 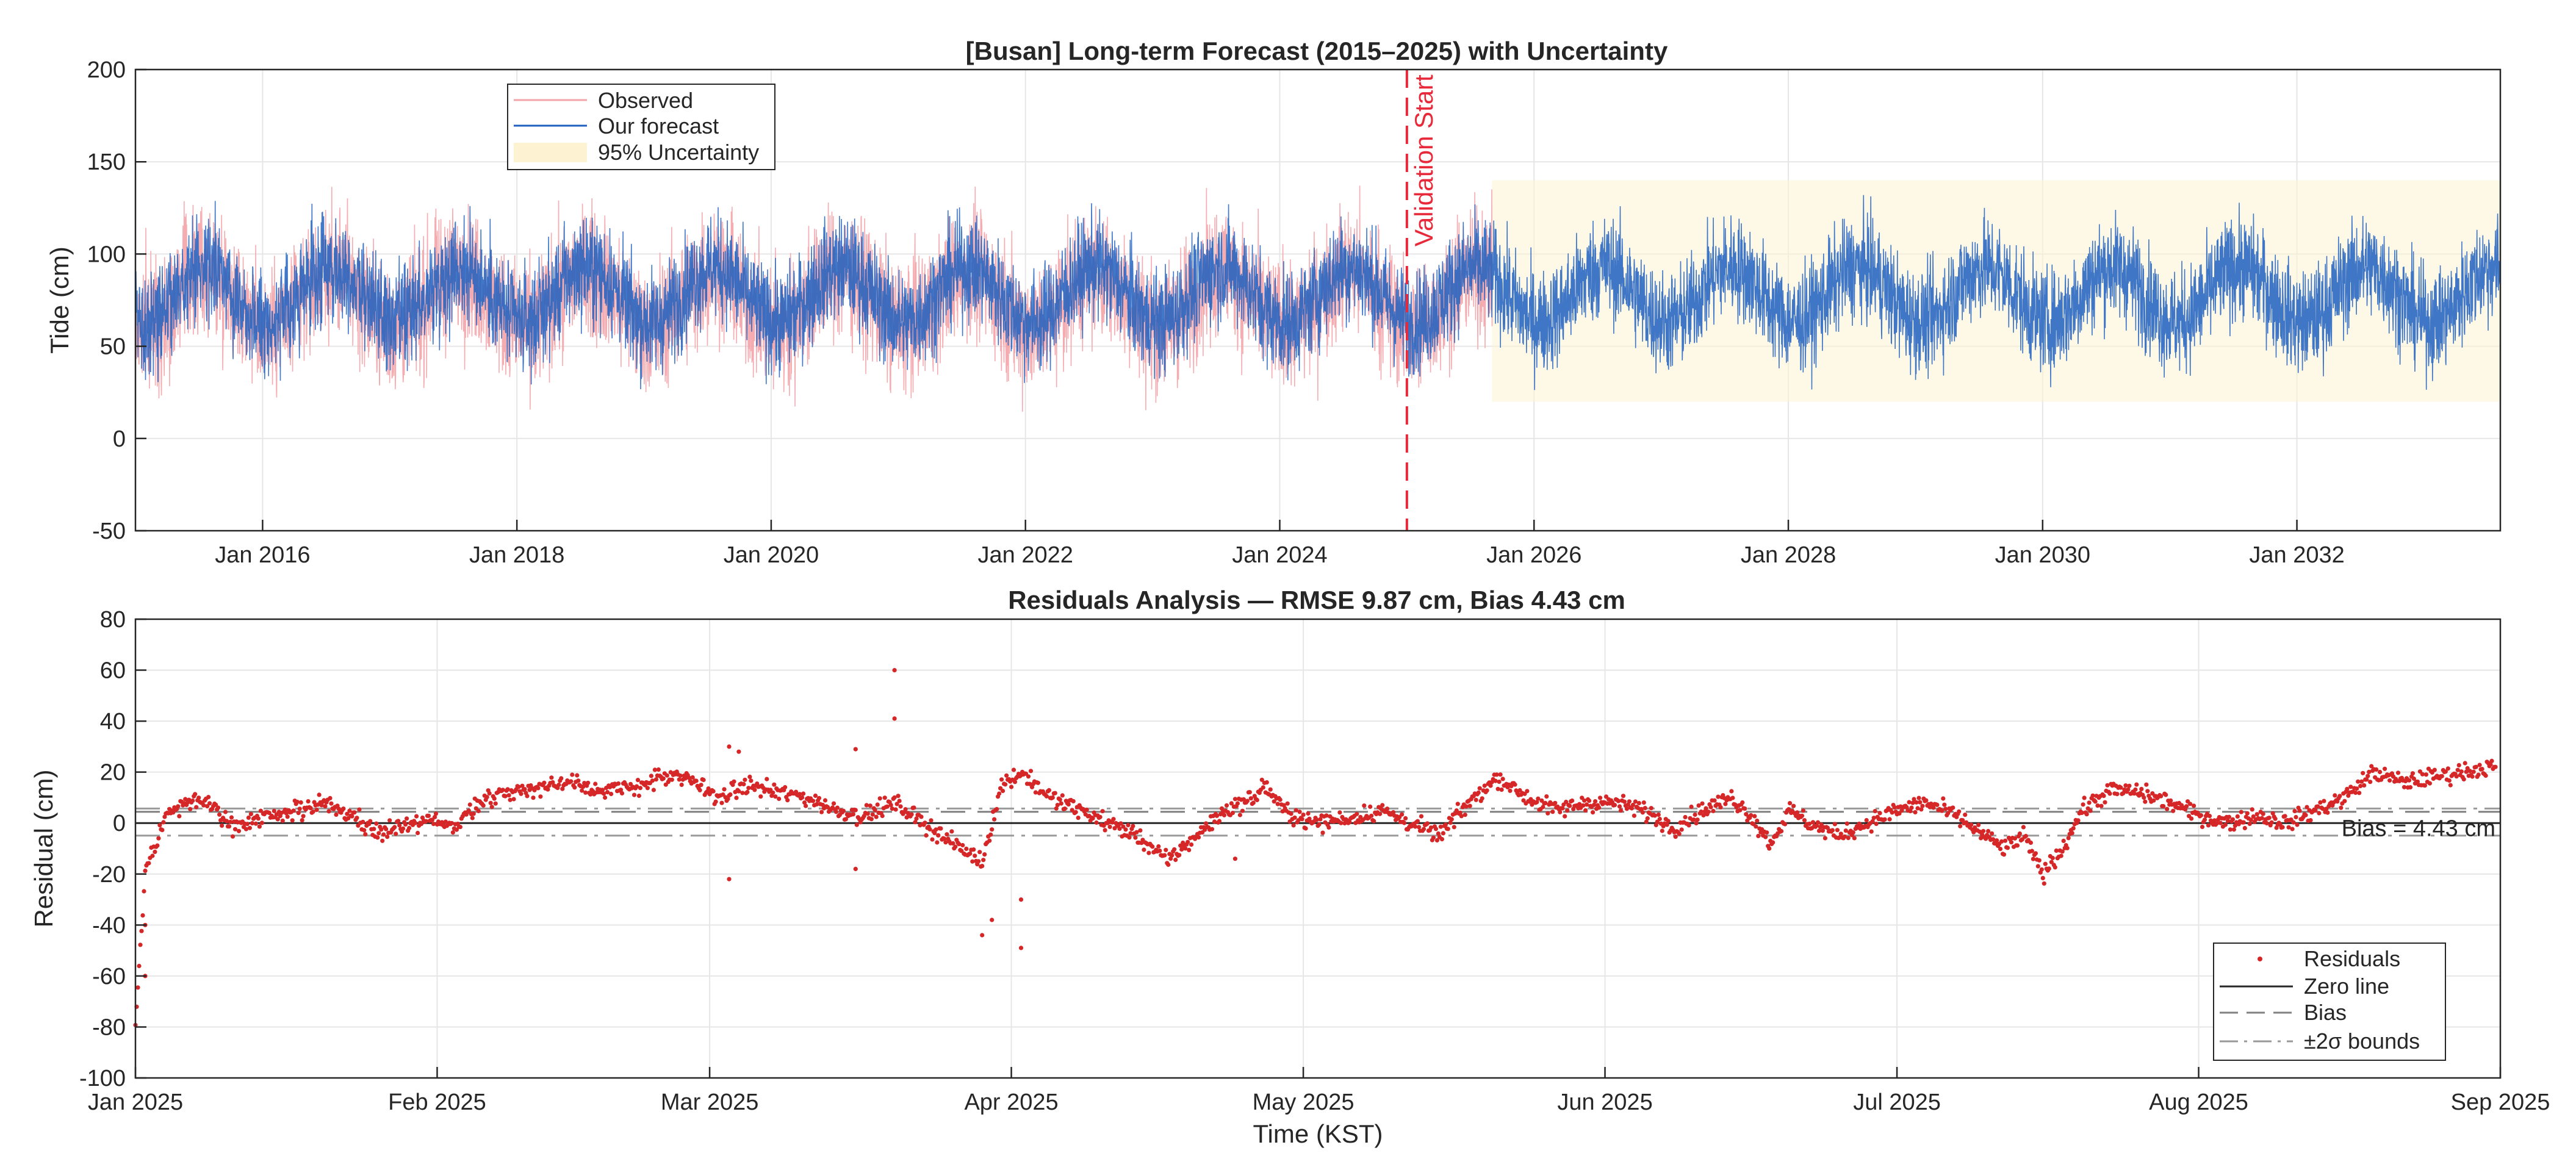 I want to click on residuals-x-tick-label: May 2025, so click(x=1304, y=1102).